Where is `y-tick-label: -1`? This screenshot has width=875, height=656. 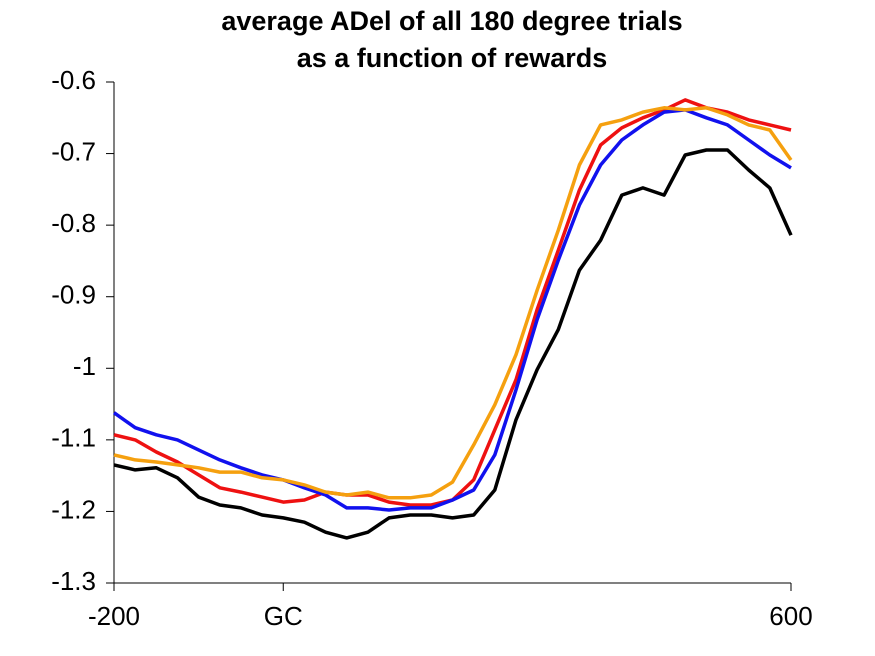
y-tick-label: -1 is located at coordinates (84, 366).